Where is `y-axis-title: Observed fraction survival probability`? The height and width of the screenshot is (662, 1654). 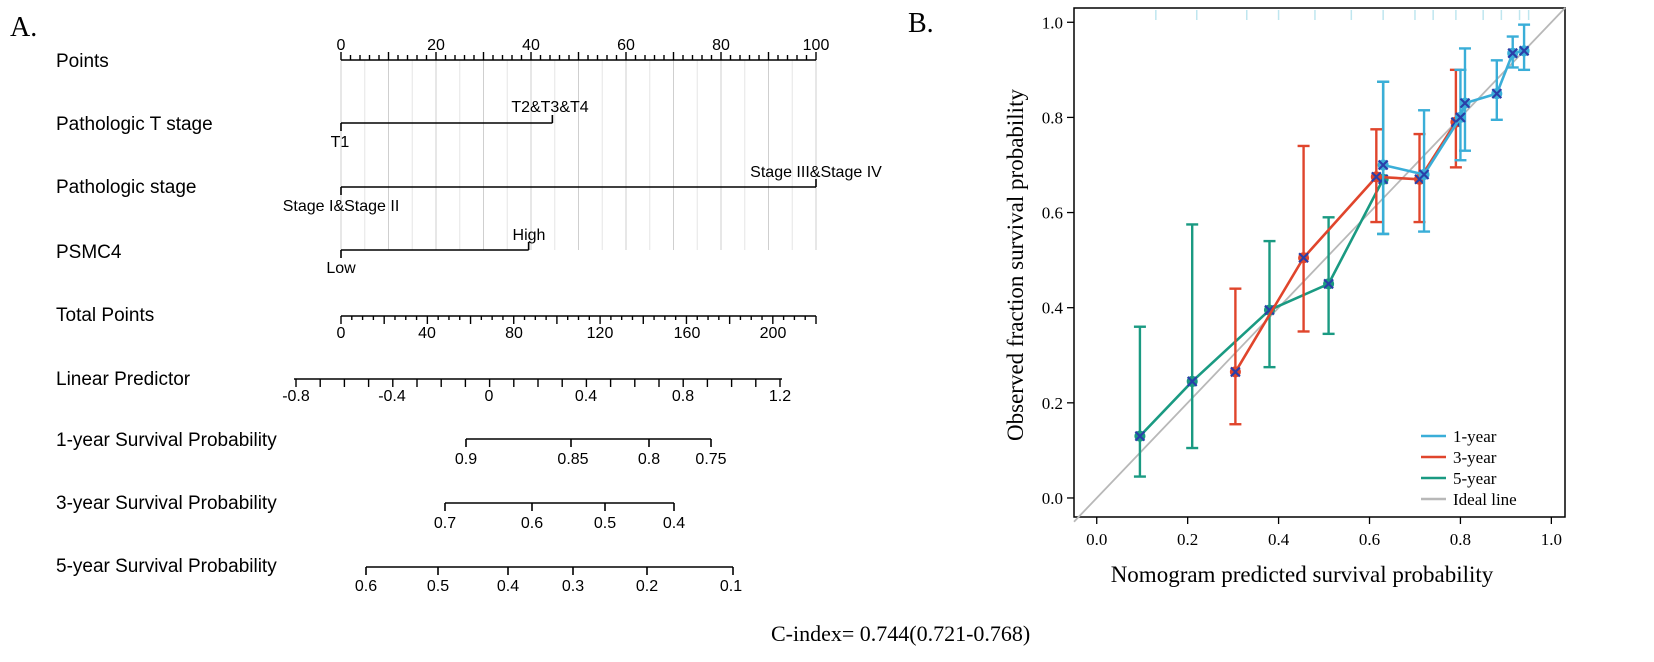 y-axis-title: Observed fraction survival probability is located at coordinates (1015, 265).